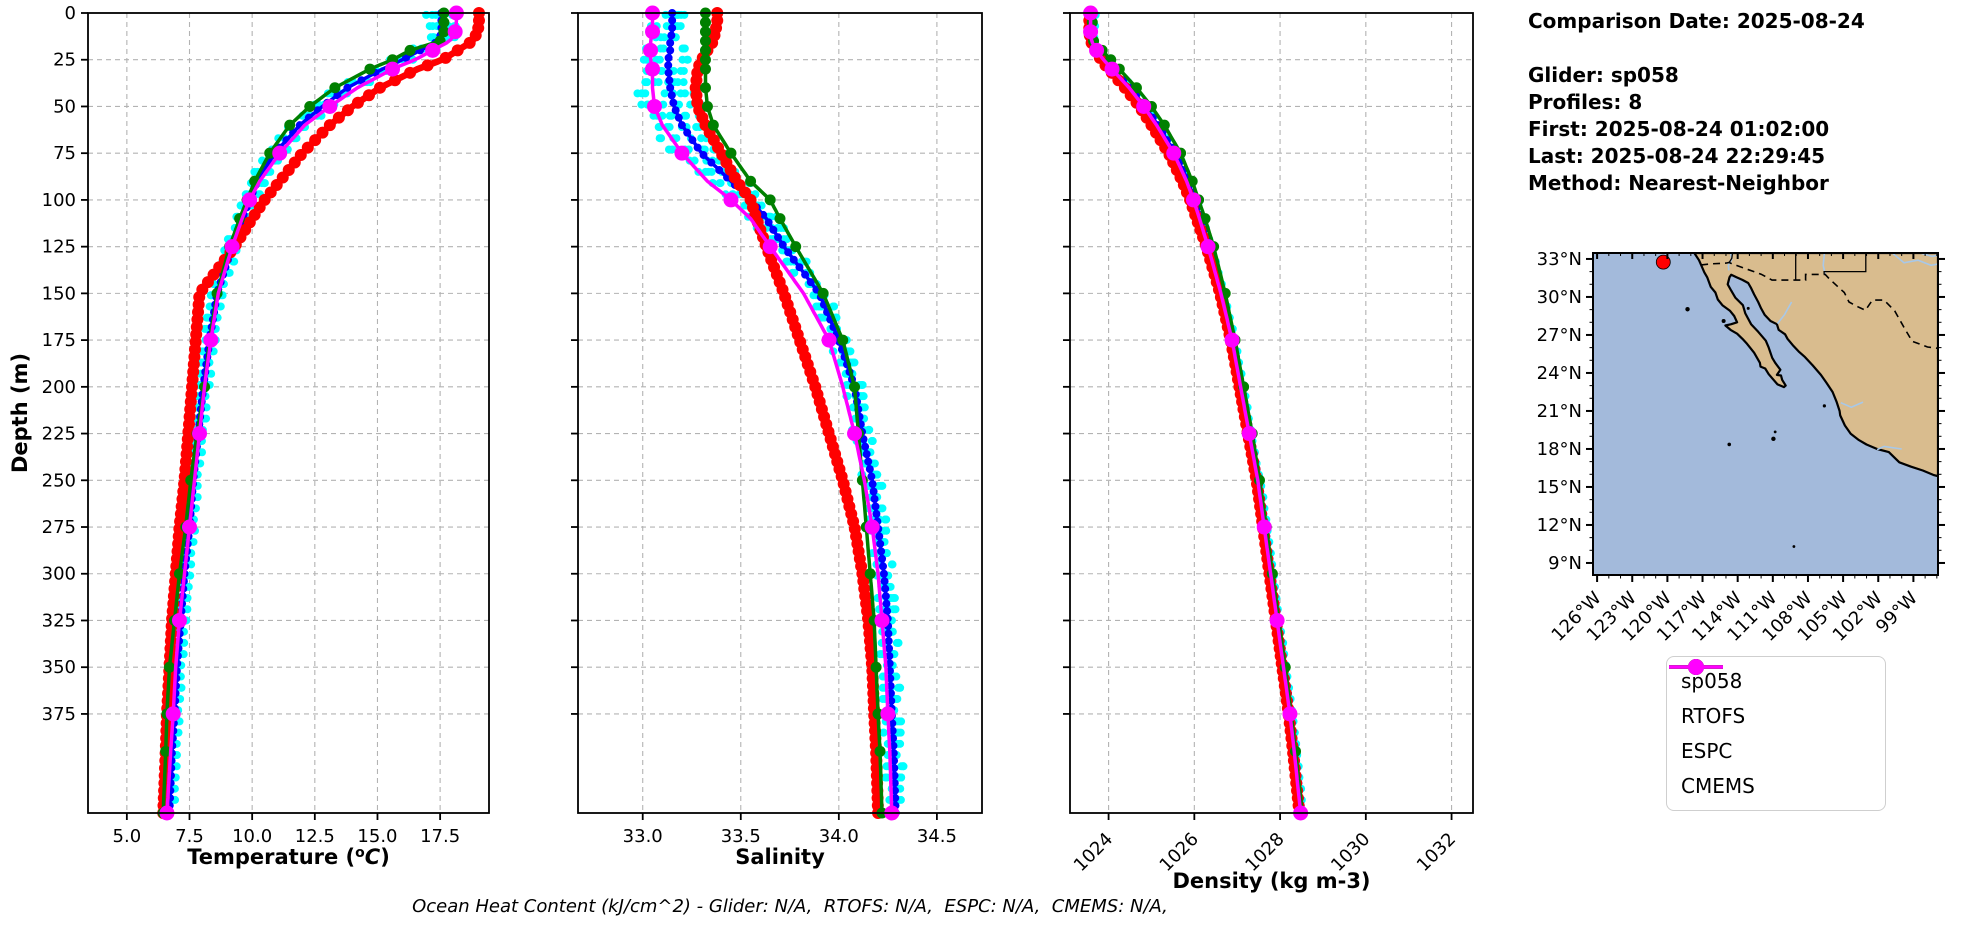 The image size is (1978, 934). I want to click on depth-tick-label: 0, so click(70, 13).